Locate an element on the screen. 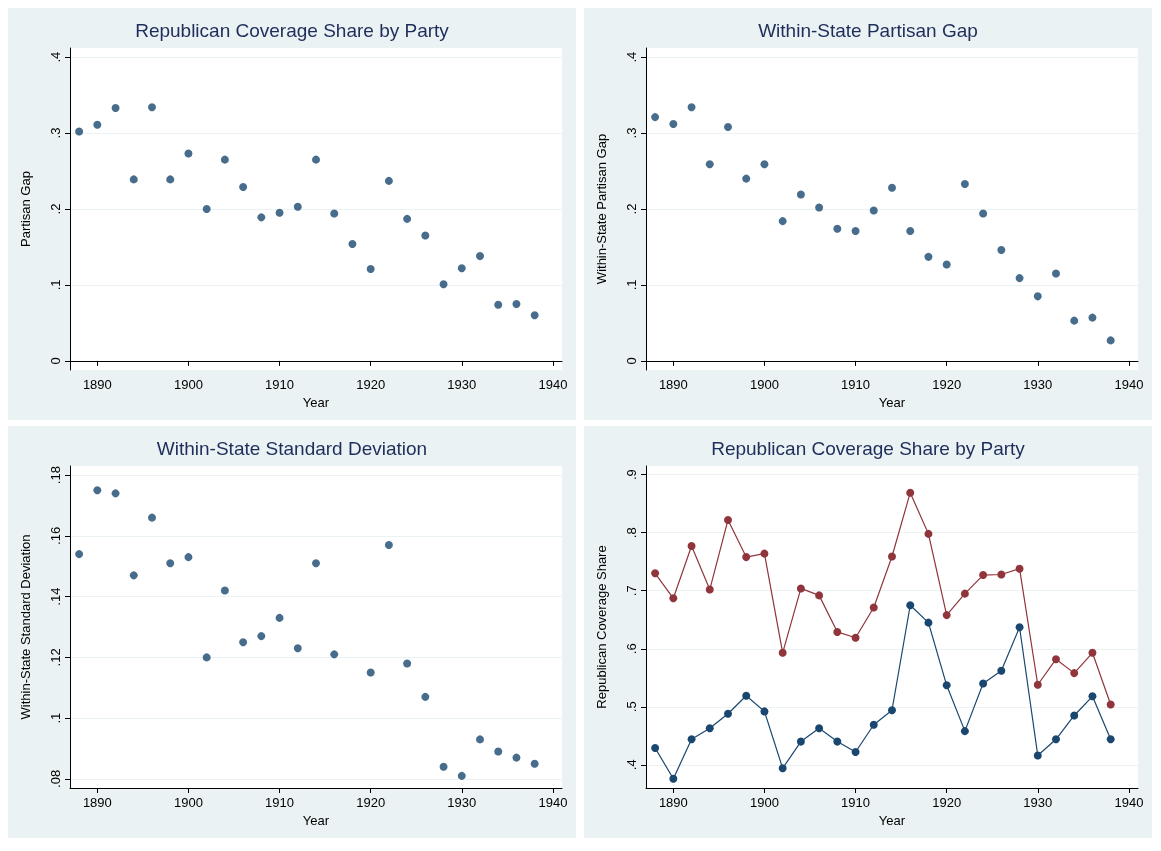 The height and width of the screenshot is (851, 1161). chart-title: Within-State Partisan Gap is located at coordinates (868, 30).